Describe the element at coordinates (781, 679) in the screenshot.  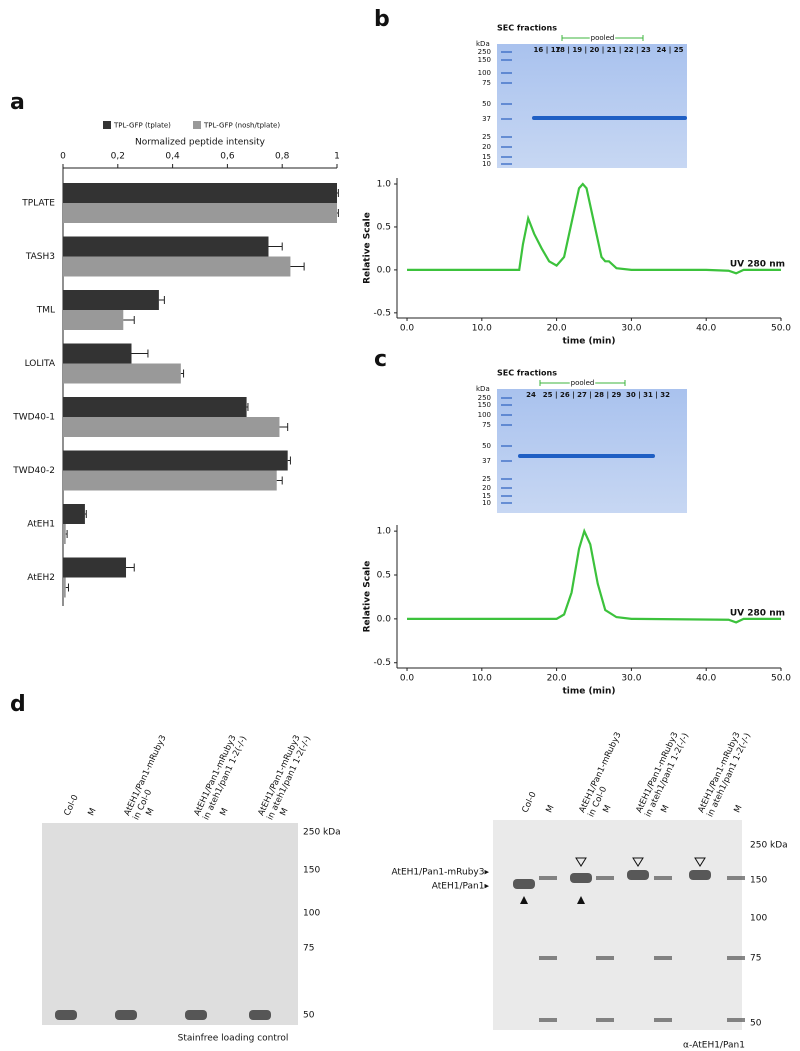
I see `x-tick-label: 50.0` at that location.